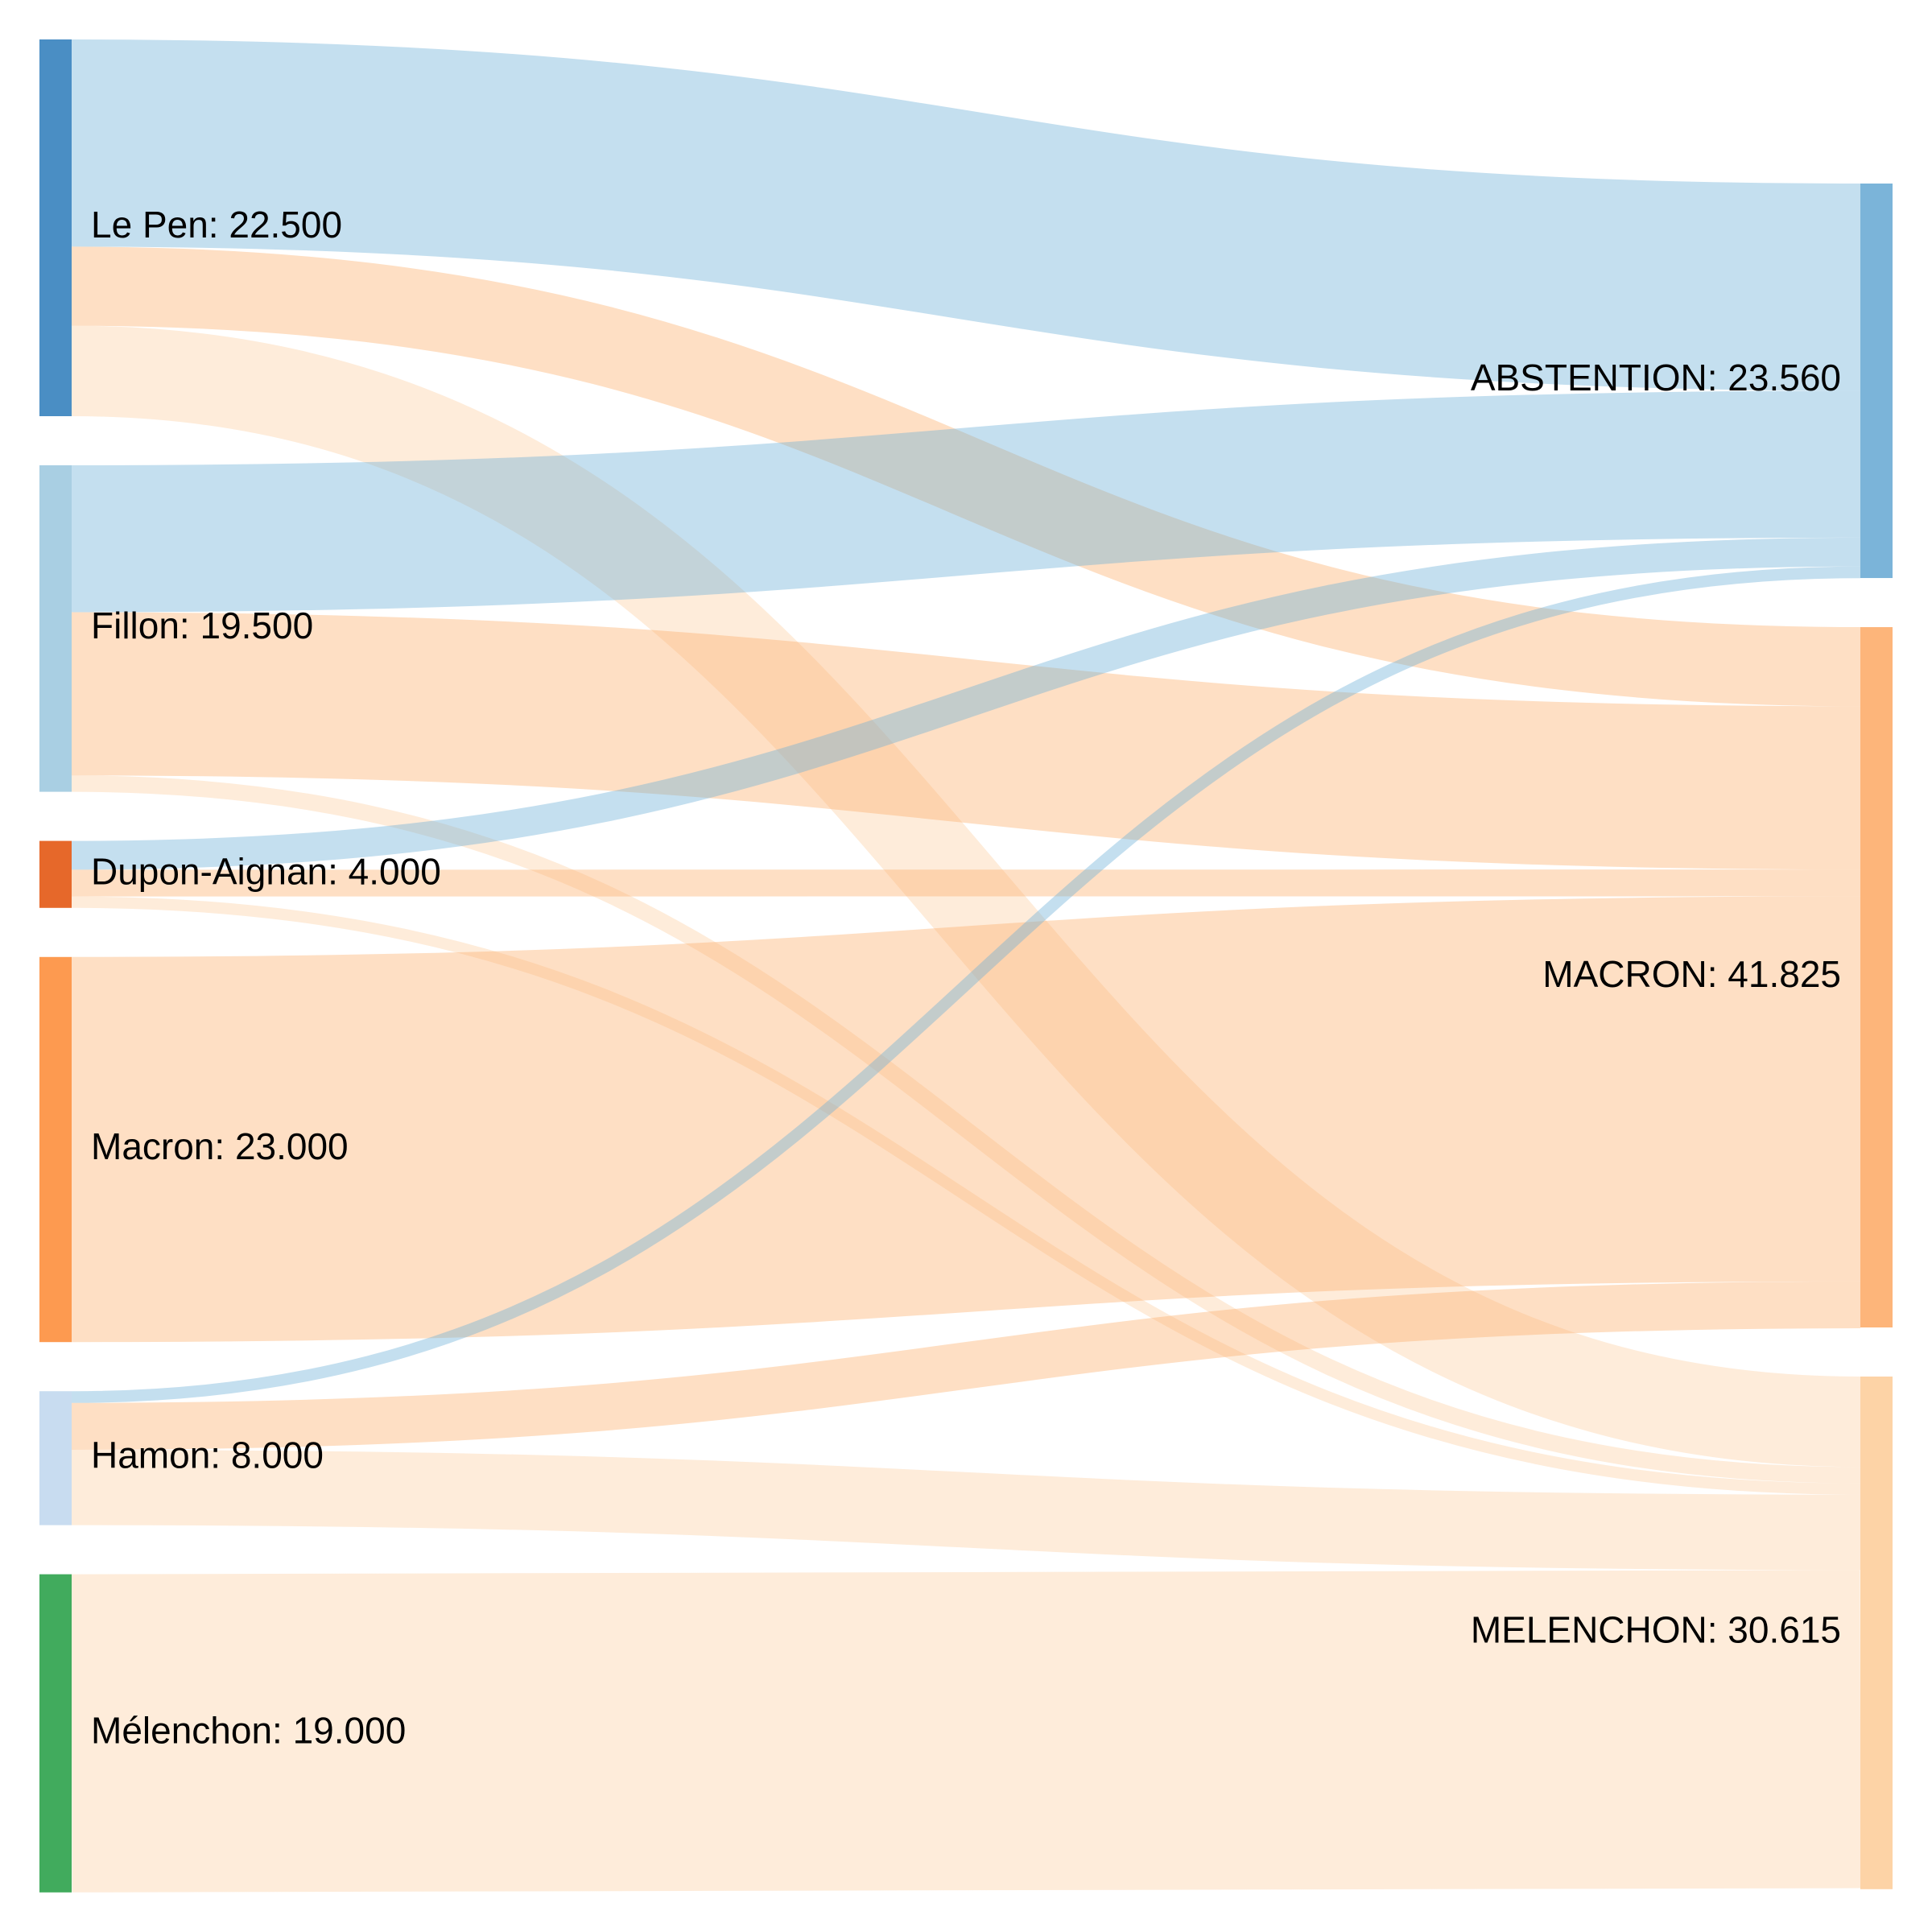  I want to click on link-hamon-to-mel, so click(966, 1510).